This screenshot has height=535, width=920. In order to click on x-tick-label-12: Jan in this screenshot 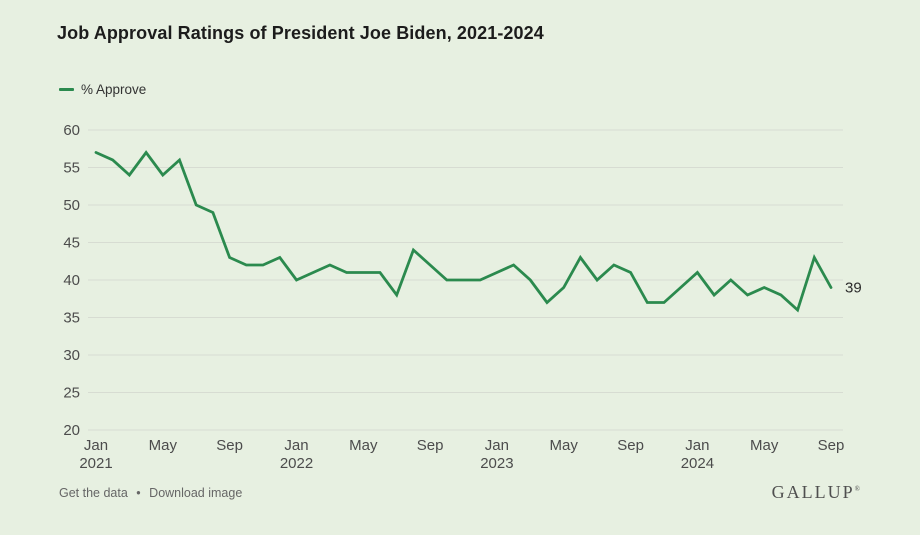, I will do `click(296, 445)`.